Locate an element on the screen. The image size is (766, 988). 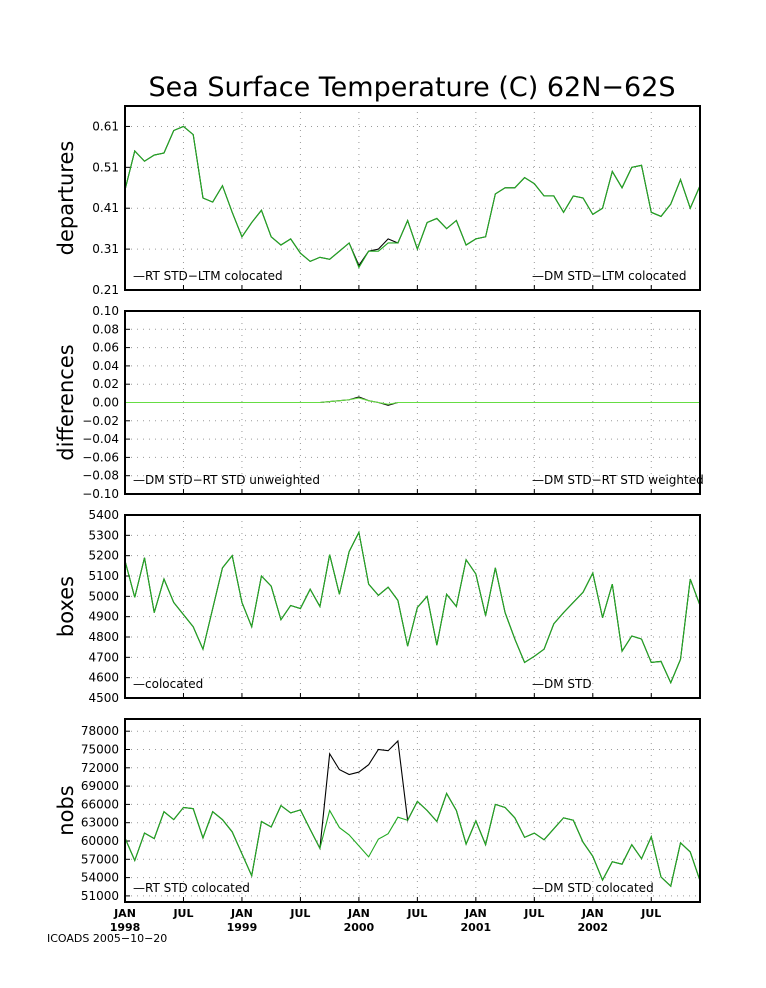
y-tick-label: 0.51 is located at coordinates (105, 167).